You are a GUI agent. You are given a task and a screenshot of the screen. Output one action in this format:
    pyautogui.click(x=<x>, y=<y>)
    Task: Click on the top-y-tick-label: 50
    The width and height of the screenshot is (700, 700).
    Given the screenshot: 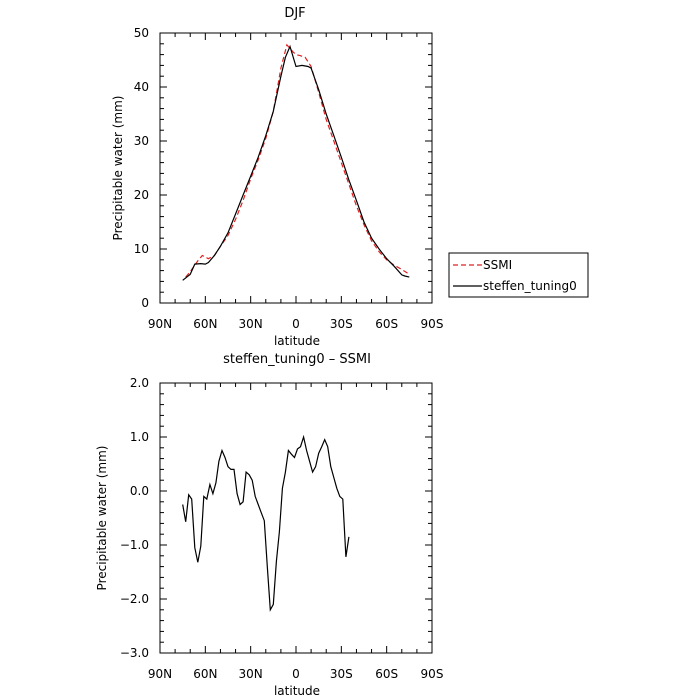 What is the action you would take?
    pyautogui.click(x=141, y=33)
    